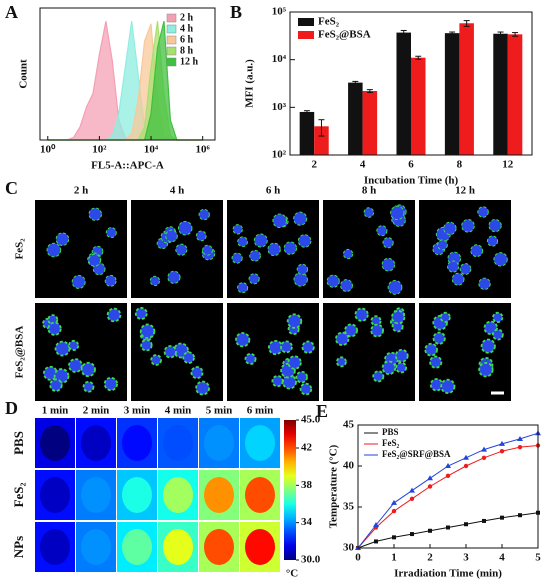 Image resolution: width=547 pixels, height=584 pixels. Describe the element at coordinates (411, 181) in the screenshot. I see `x-axis-title: Incubation Time (h)` at that location.